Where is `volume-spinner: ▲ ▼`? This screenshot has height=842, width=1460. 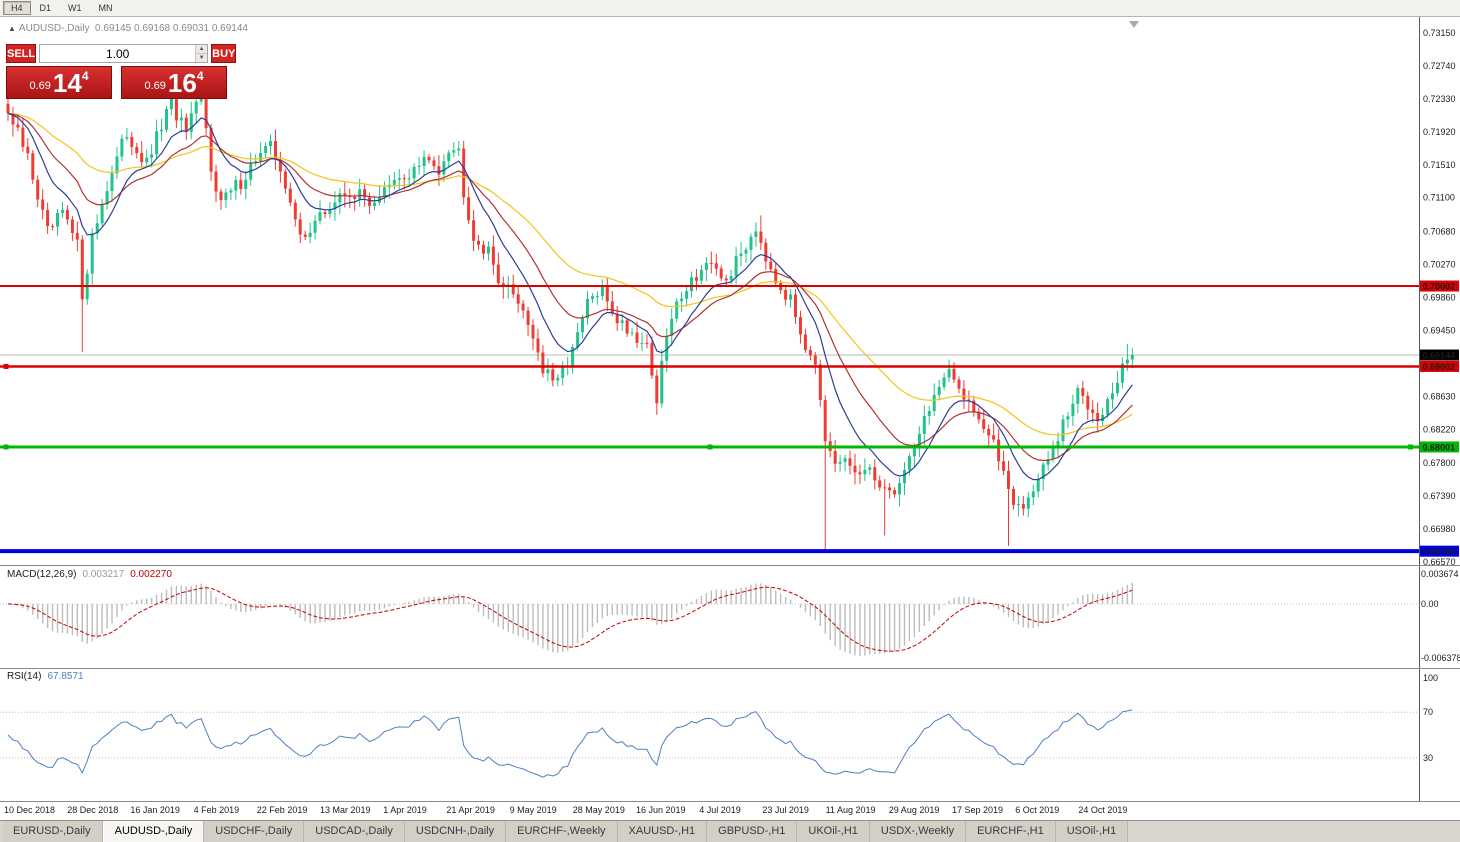
volume-spinner: ▲ ▼ is located at coordinates (201, 53).